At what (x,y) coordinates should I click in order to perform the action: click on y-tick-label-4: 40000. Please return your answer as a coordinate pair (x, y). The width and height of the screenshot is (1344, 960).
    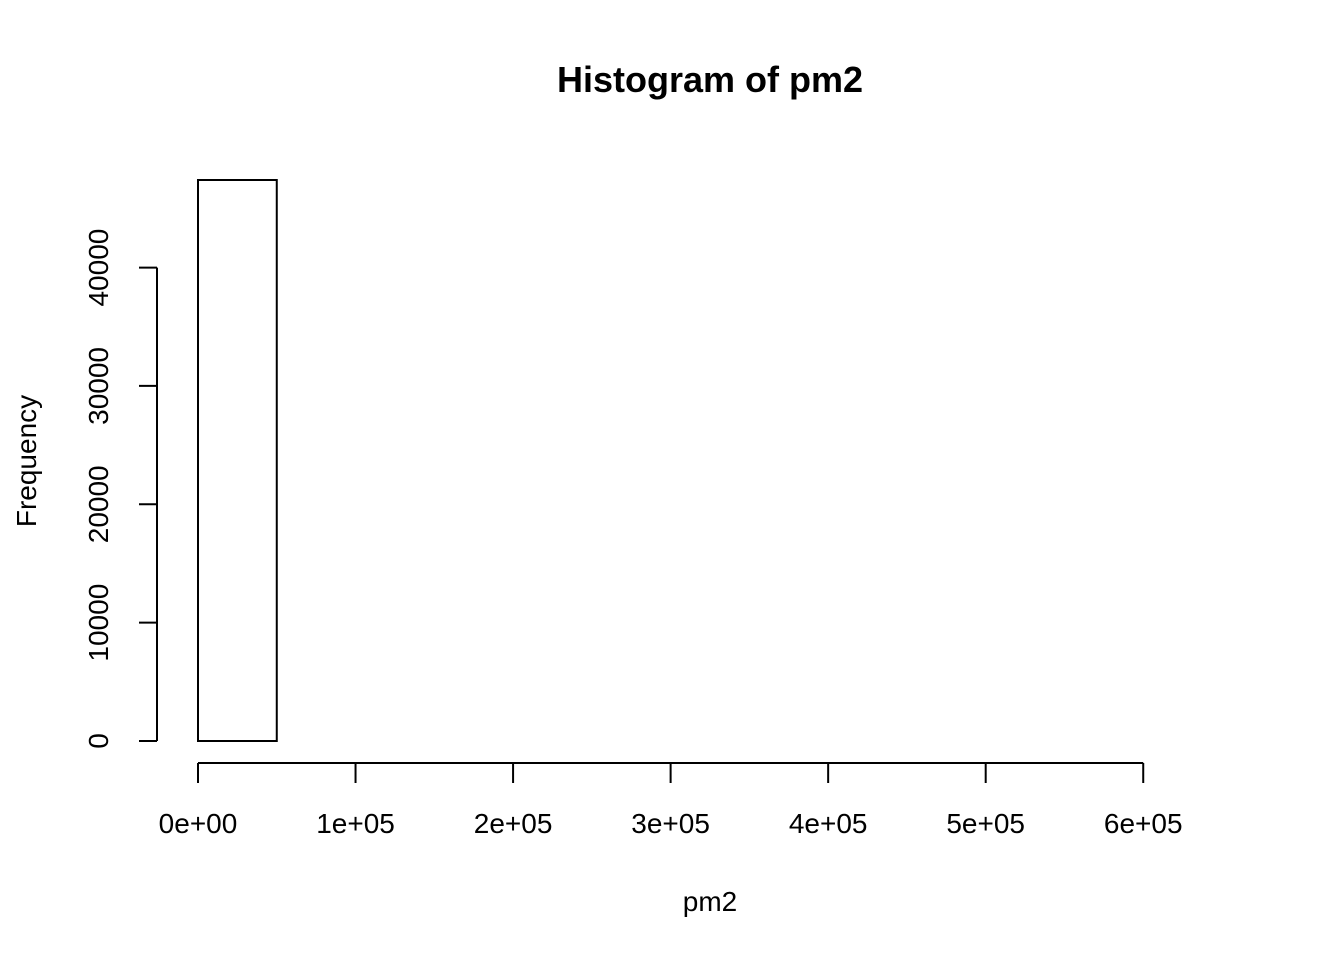
    Looking at the image, I should click on (98, 268).